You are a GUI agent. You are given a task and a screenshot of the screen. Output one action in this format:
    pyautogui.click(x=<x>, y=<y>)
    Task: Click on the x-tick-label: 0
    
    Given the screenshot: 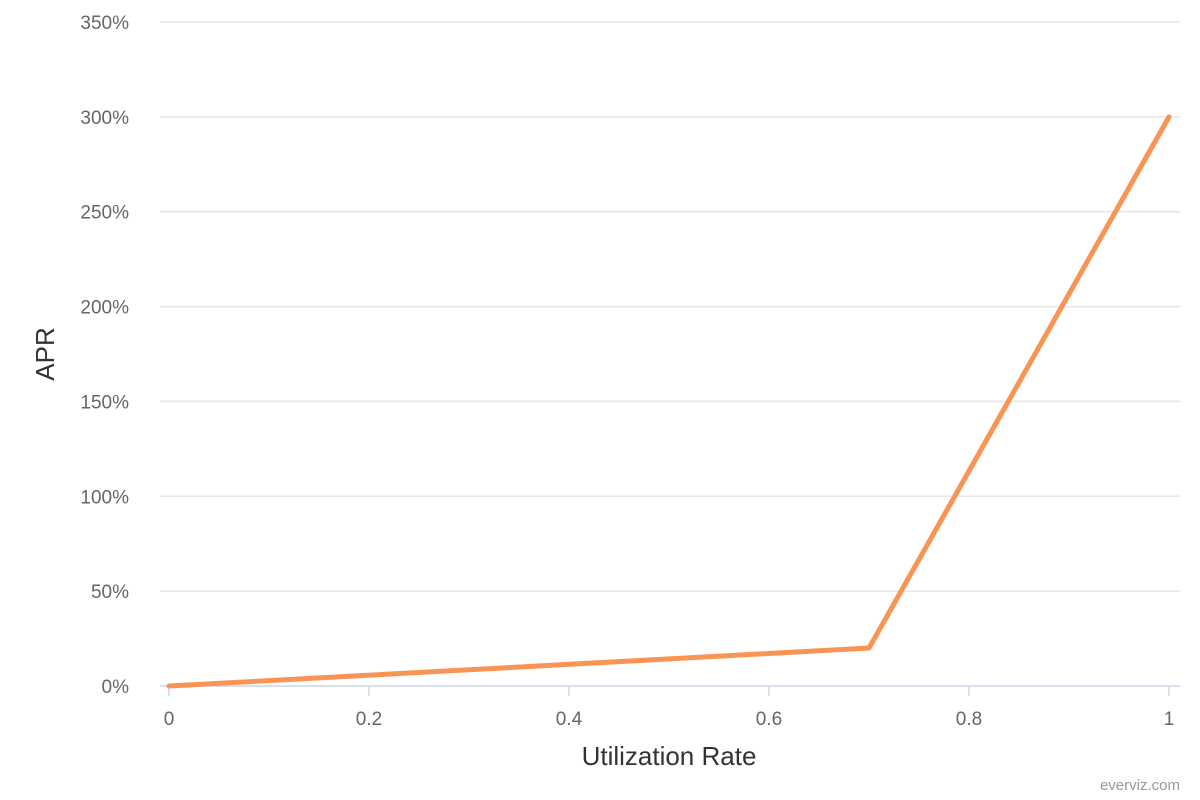 What is the action you would take?
    pyautogui.click(x=169, y=719)
    